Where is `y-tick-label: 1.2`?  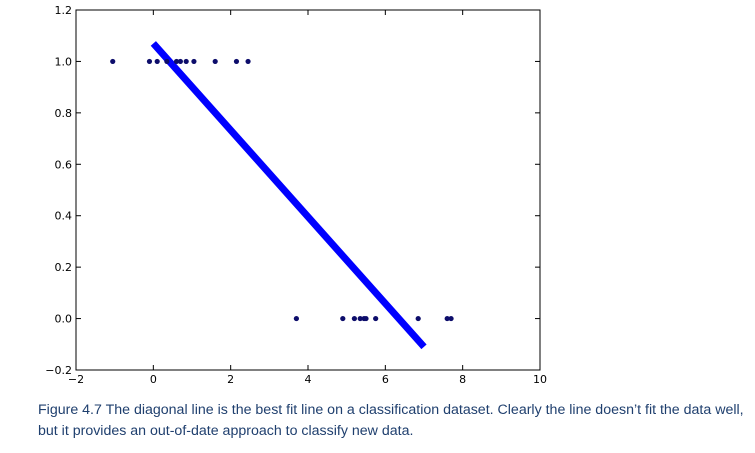
y-tick-label: 1.2 is located at coordinates (64, 10).